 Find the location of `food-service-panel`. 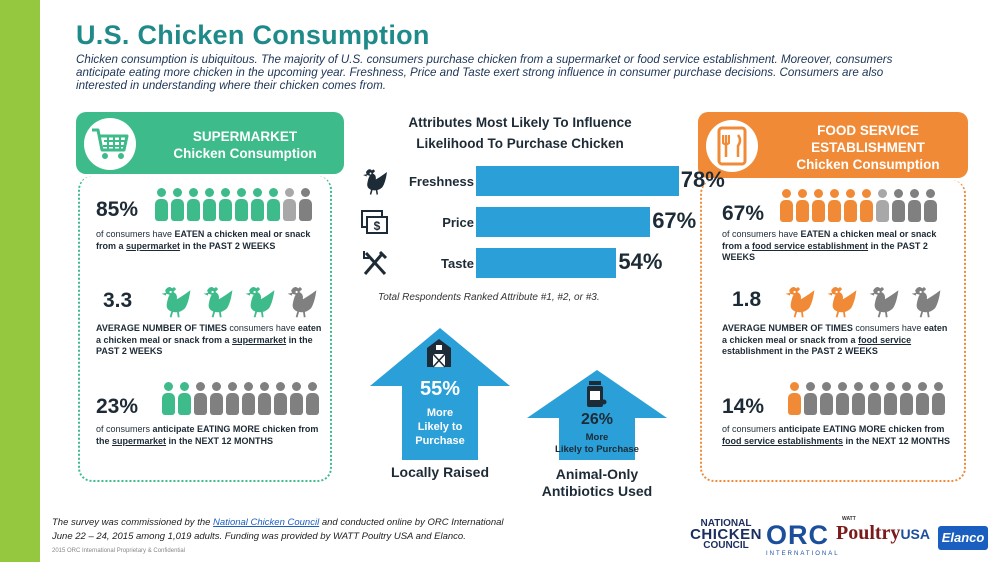

food-service-panel is located at coordinates (833, 331).